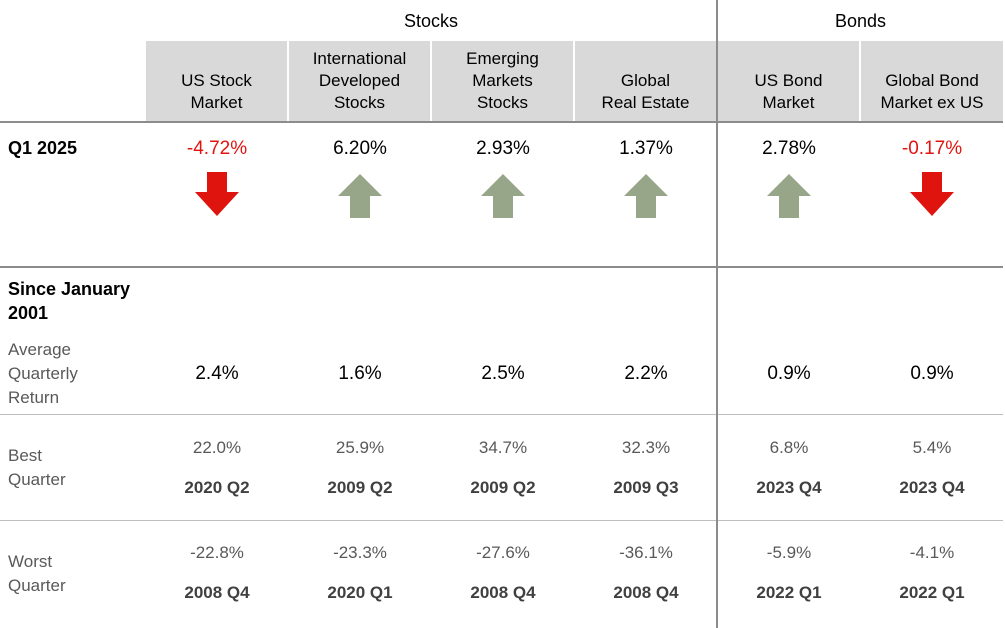 The height and width of the screenshot is (628, 1005). What do you see at coordinates (503, 148) in the screenshot?
I see `q1-value-2: 2.93%` at bounding box center [503, 148].